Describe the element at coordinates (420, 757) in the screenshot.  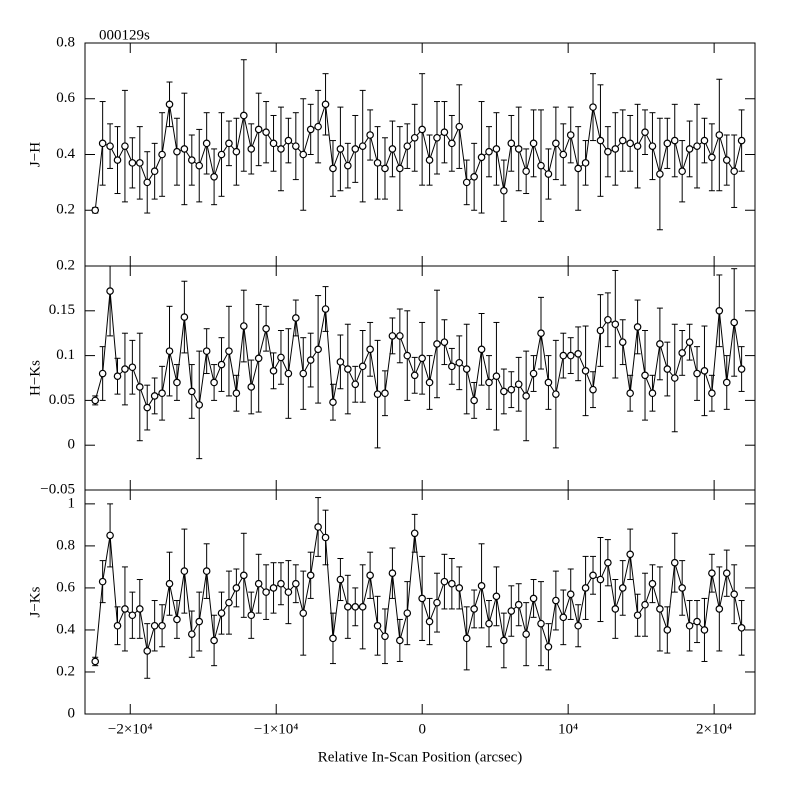
I see `x-axis-label: Relative In-Scan Position (arcsec)` at that location.